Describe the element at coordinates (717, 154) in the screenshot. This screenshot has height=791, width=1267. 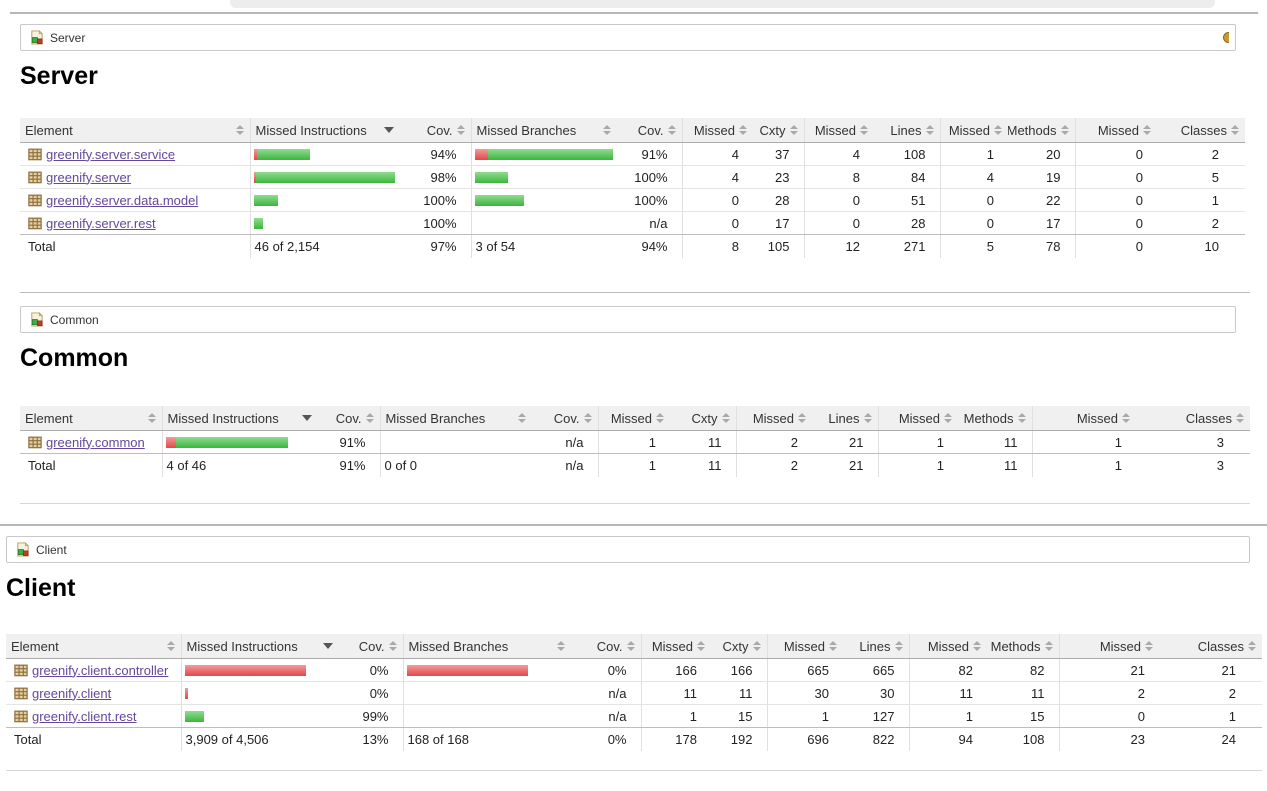
I see `metric-cell: 4` at that location.